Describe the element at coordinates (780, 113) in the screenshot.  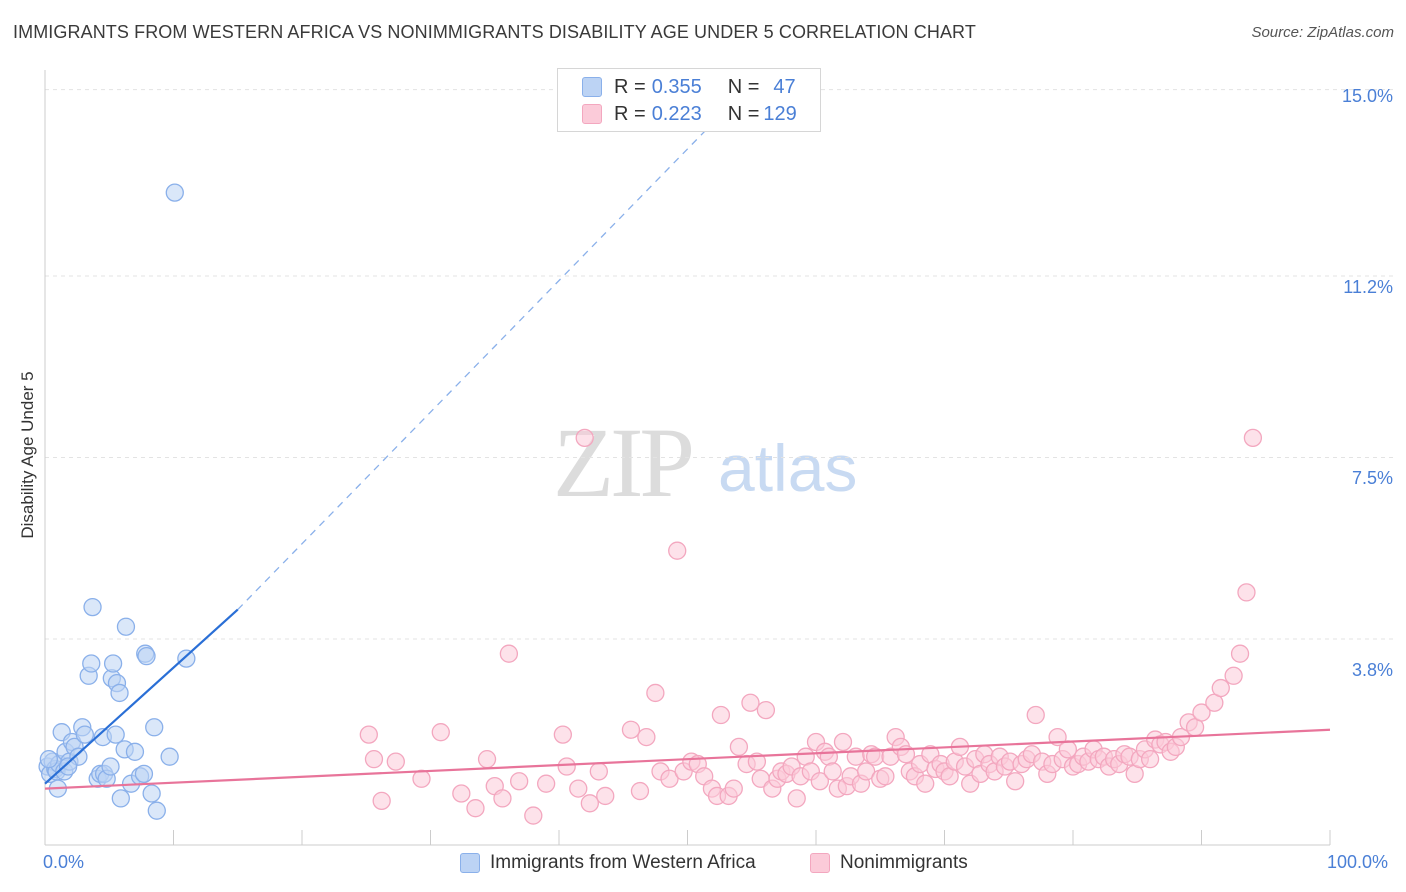
I see `legend-n-value: 129` at that location.